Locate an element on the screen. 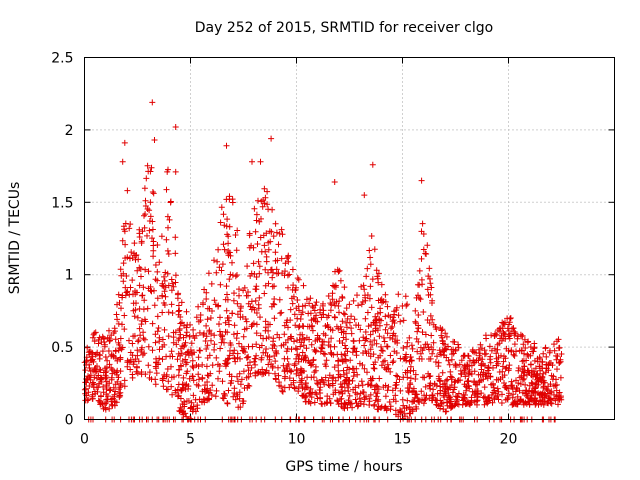 Image resolution: width=640 pixels, height=480 pixels. y-tick-labels: 0 0.5 1 1.5 2 2.5 is located at coordinates (62, 240).